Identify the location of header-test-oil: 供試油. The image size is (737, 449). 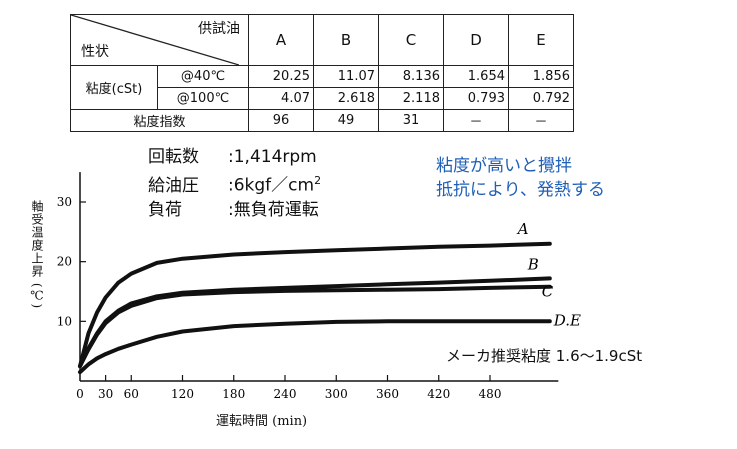
(219, 29).